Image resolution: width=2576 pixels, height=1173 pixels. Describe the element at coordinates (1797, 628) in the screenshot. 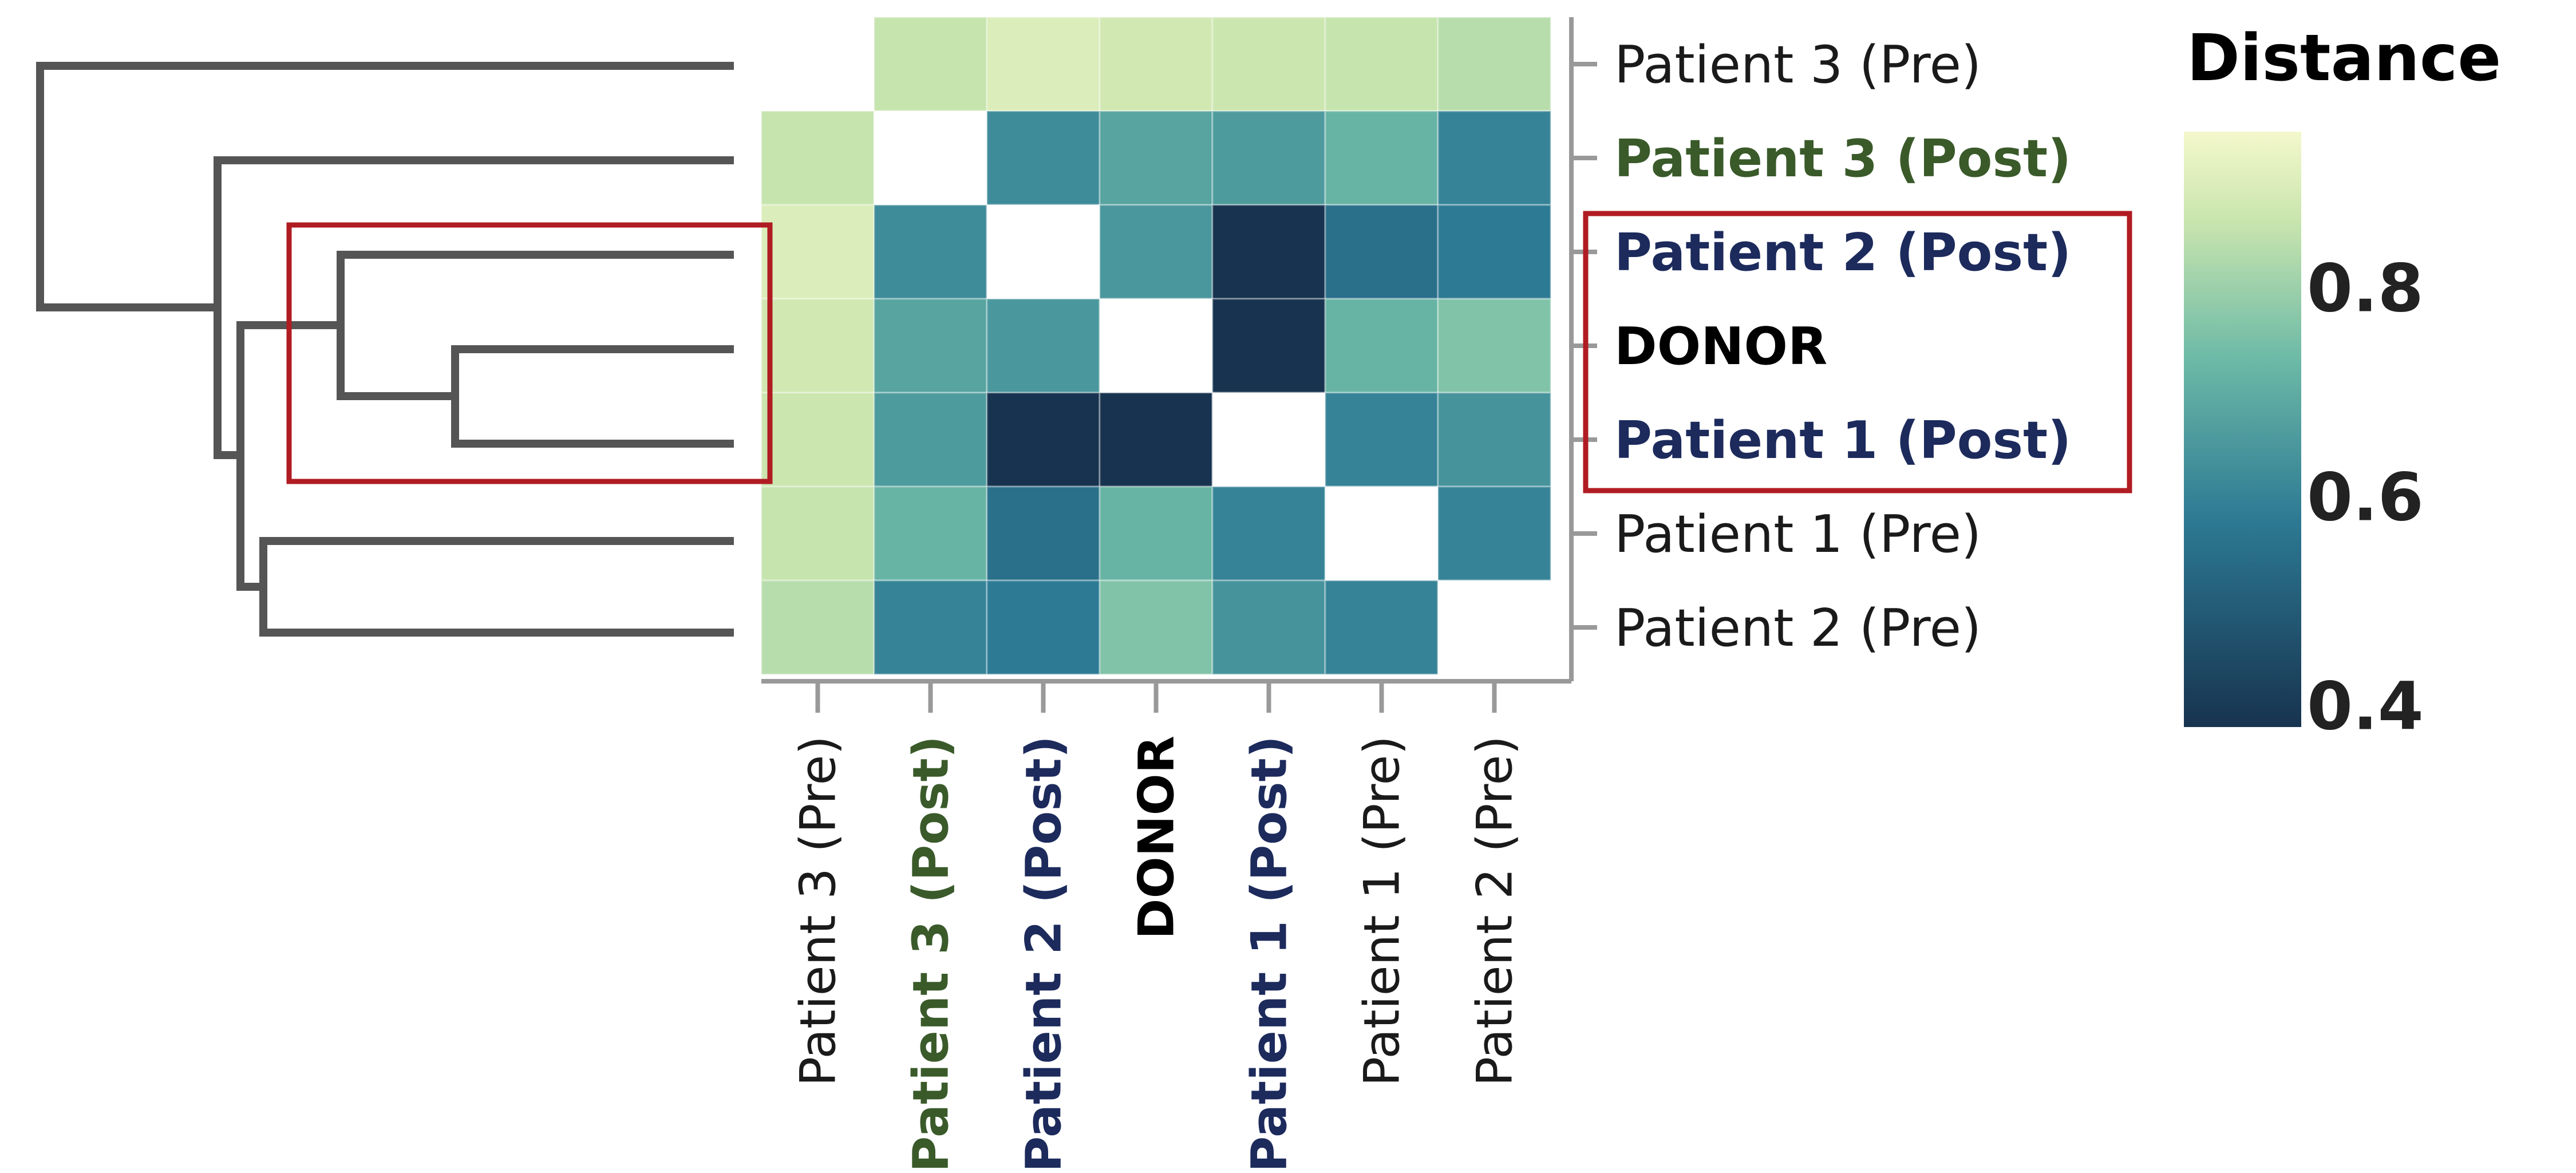

I see `row-label-patient-2-pre: Patient 2 (Pre)` at that location.